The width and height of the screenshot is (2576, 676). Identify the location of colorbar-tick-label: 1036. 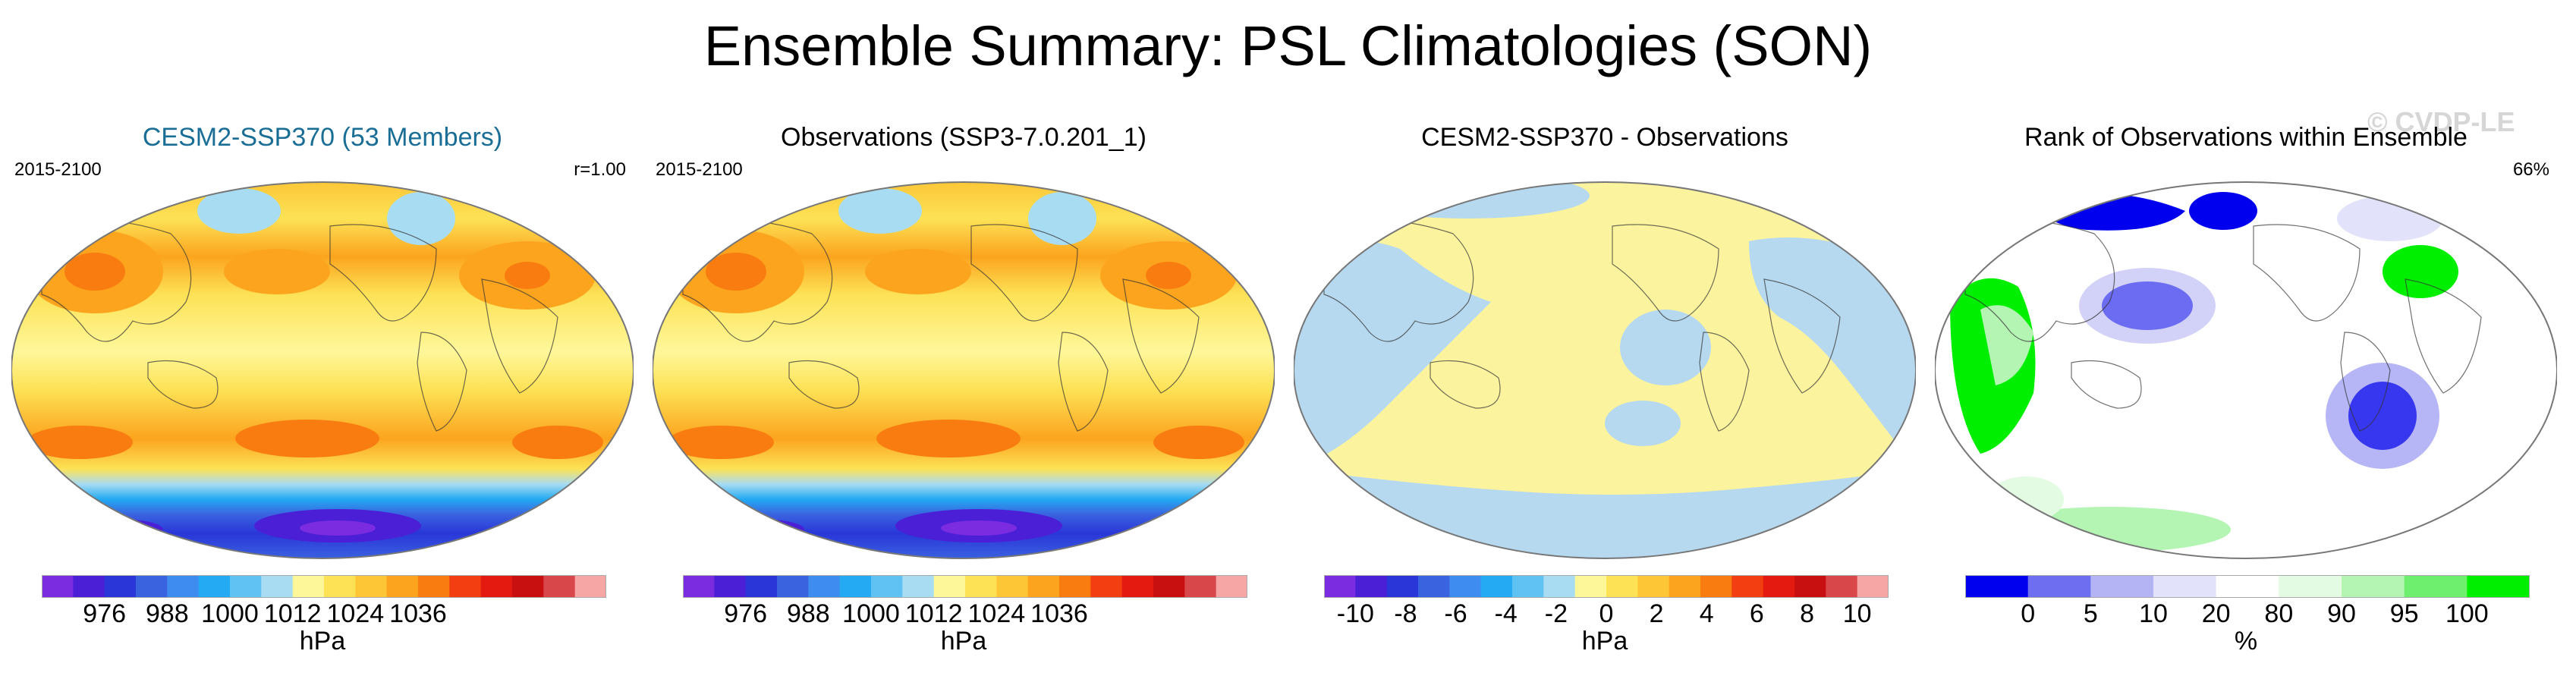
(1059, 613).